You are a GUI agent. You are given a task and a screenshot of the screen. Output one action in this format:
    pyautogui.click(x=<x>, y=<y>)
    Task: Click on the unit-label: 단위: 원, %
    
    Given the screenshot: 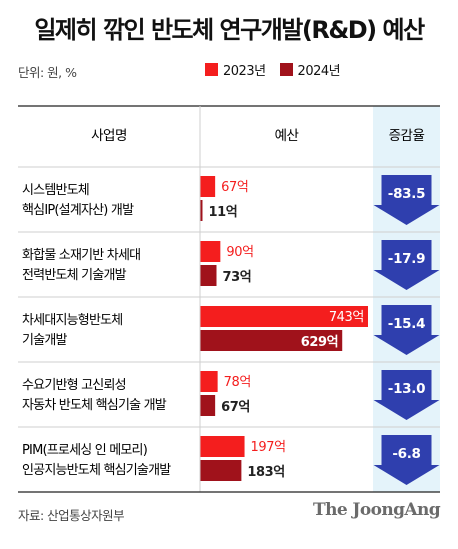 What is the action you would take?
    pyautogui.click(x=47, y=72)
    